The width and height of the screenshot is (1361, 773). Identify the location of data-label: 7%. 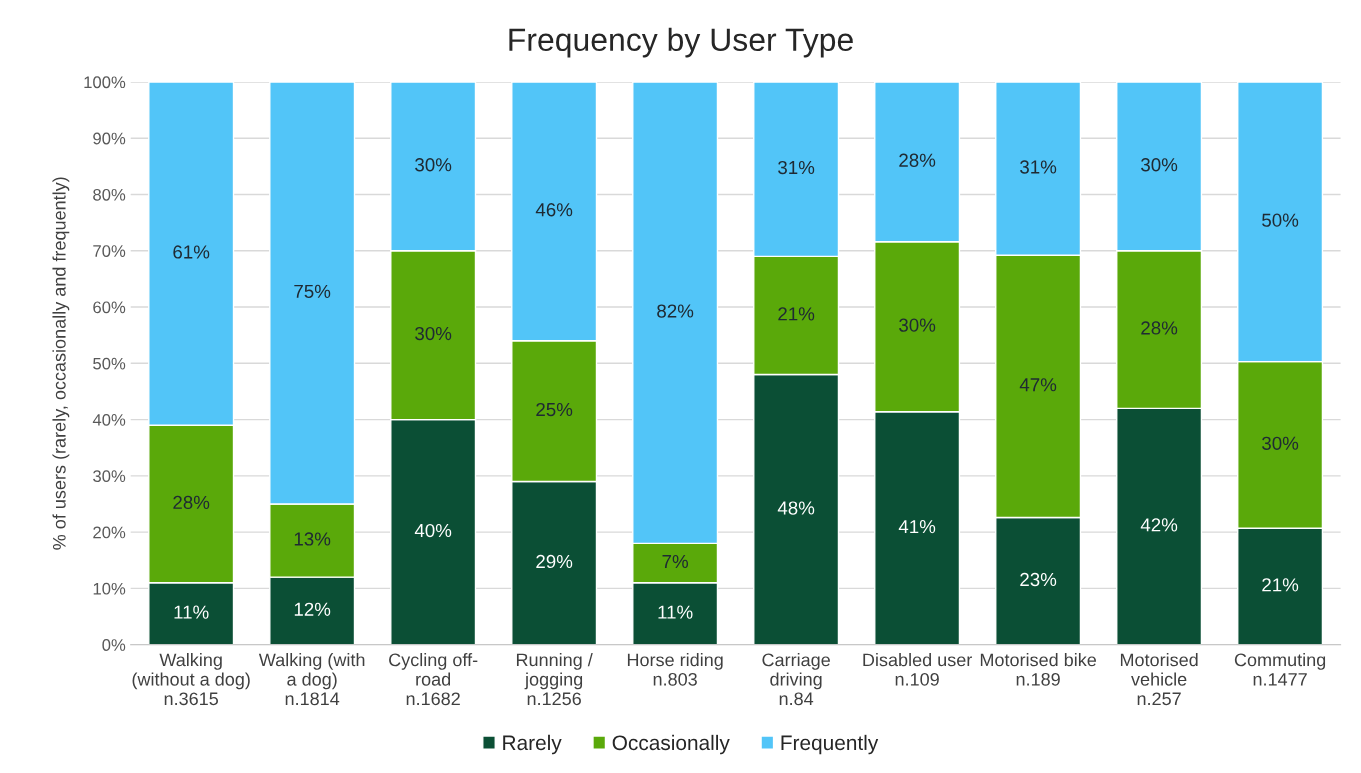
(675, 561).